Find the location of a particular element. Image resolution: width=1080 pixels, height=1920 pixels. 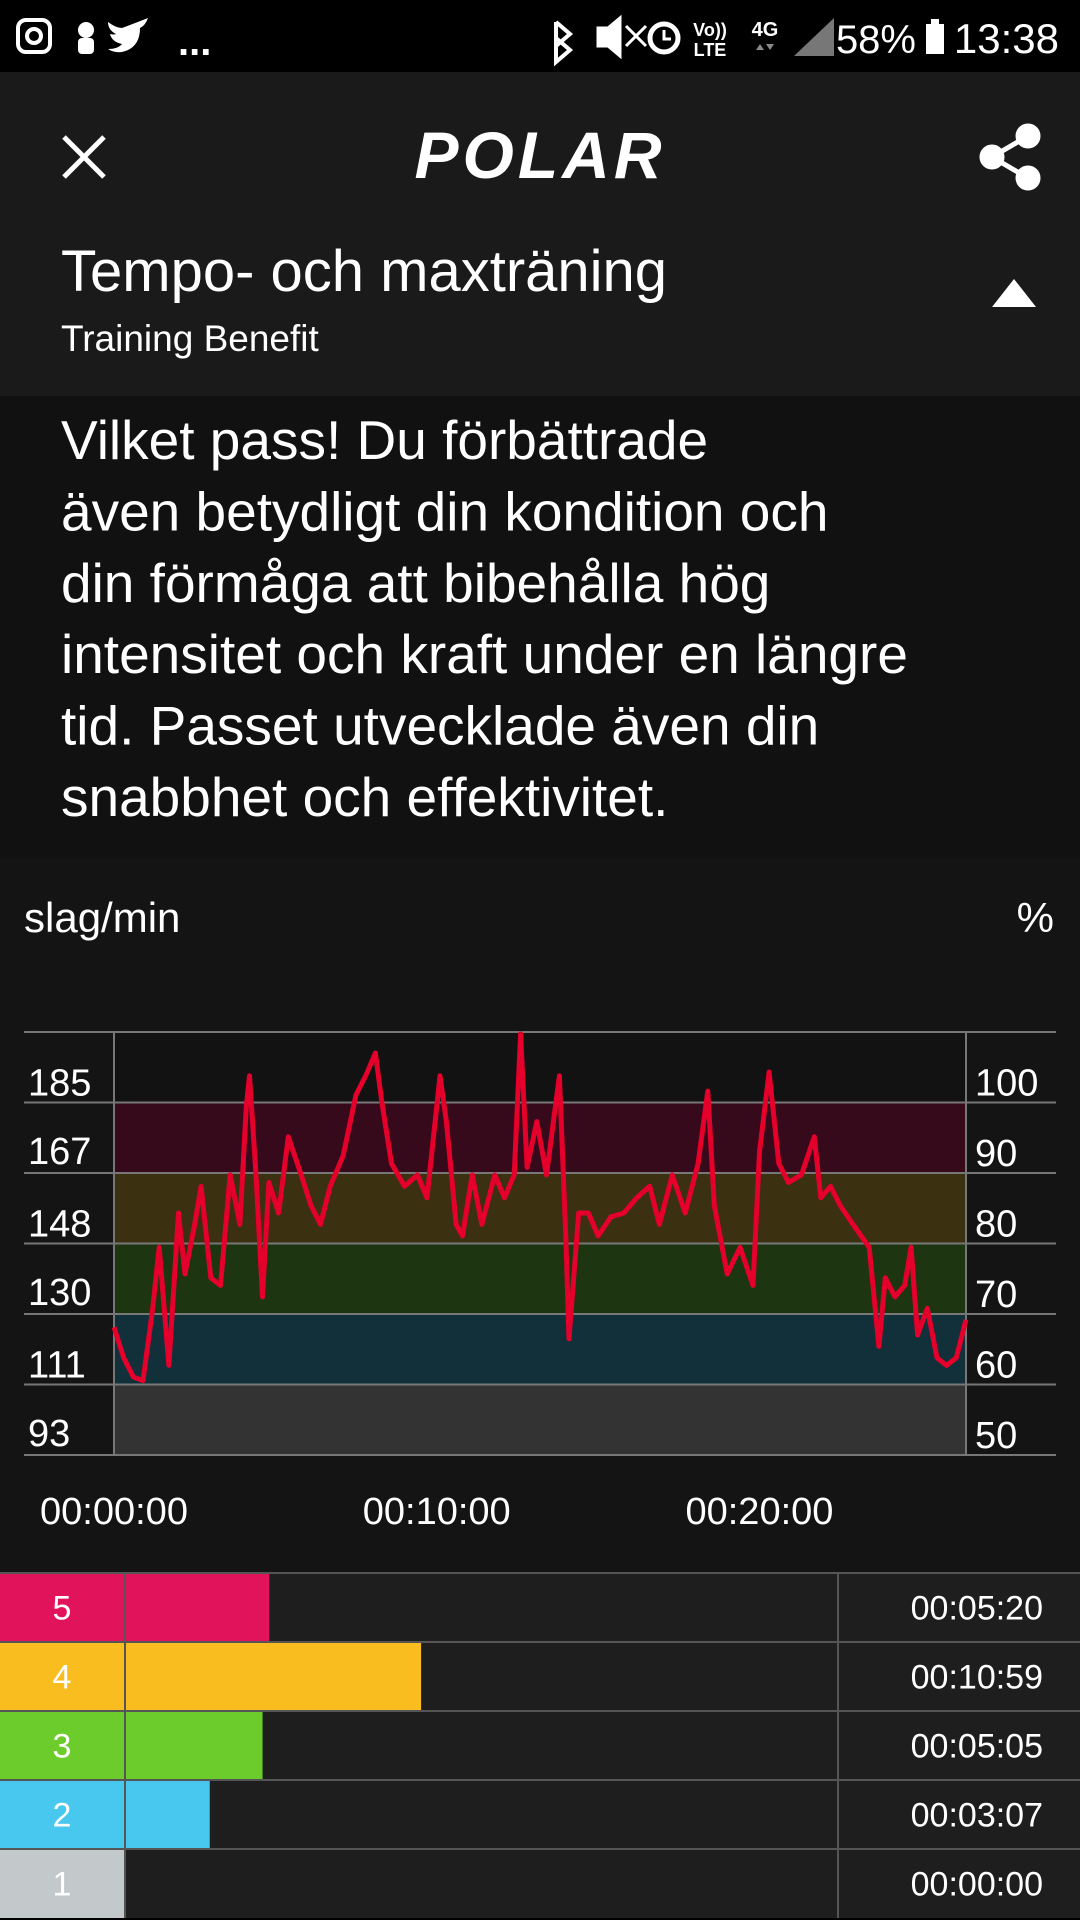

zone-time: 00:03:07 is located at coordinates (977, 1816).